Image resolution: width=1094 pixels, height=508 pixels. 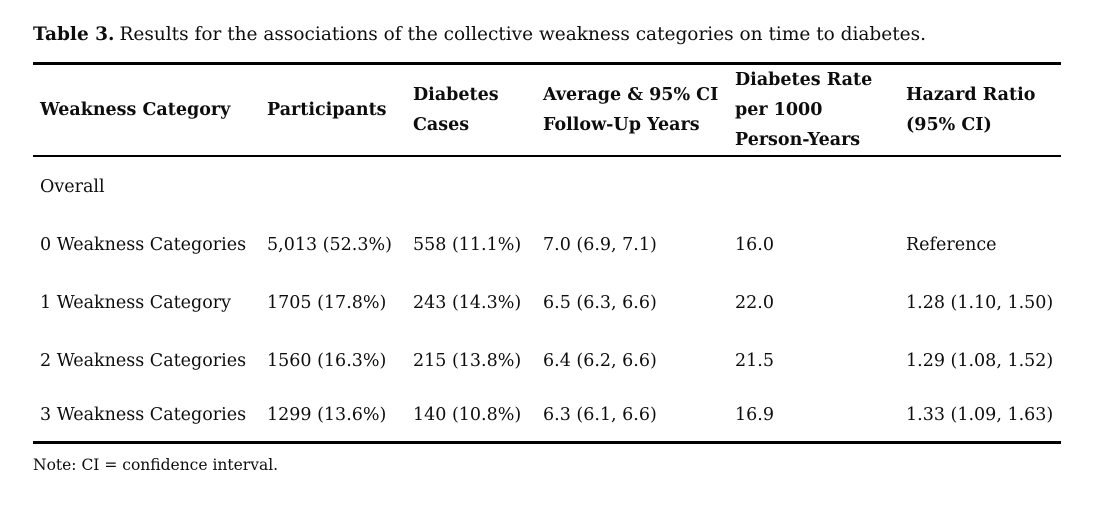 What do you see at coordinates (467, 415) in the screenshot?
I see `cell-diabetes-cases: 140 (10.8%)` at bounding box center [467, 415].